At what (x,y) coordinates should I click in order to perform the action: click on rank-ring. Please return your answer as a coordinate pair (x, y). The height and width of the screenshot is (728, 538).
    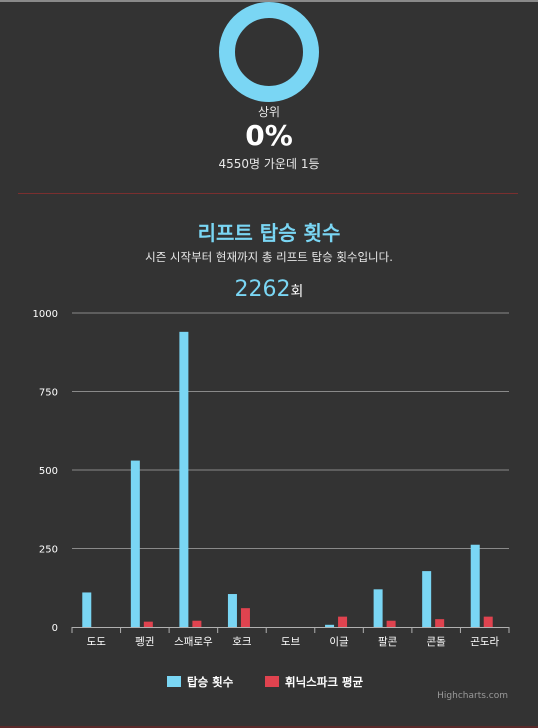
    Looking at the image, I should click on (269, 52).